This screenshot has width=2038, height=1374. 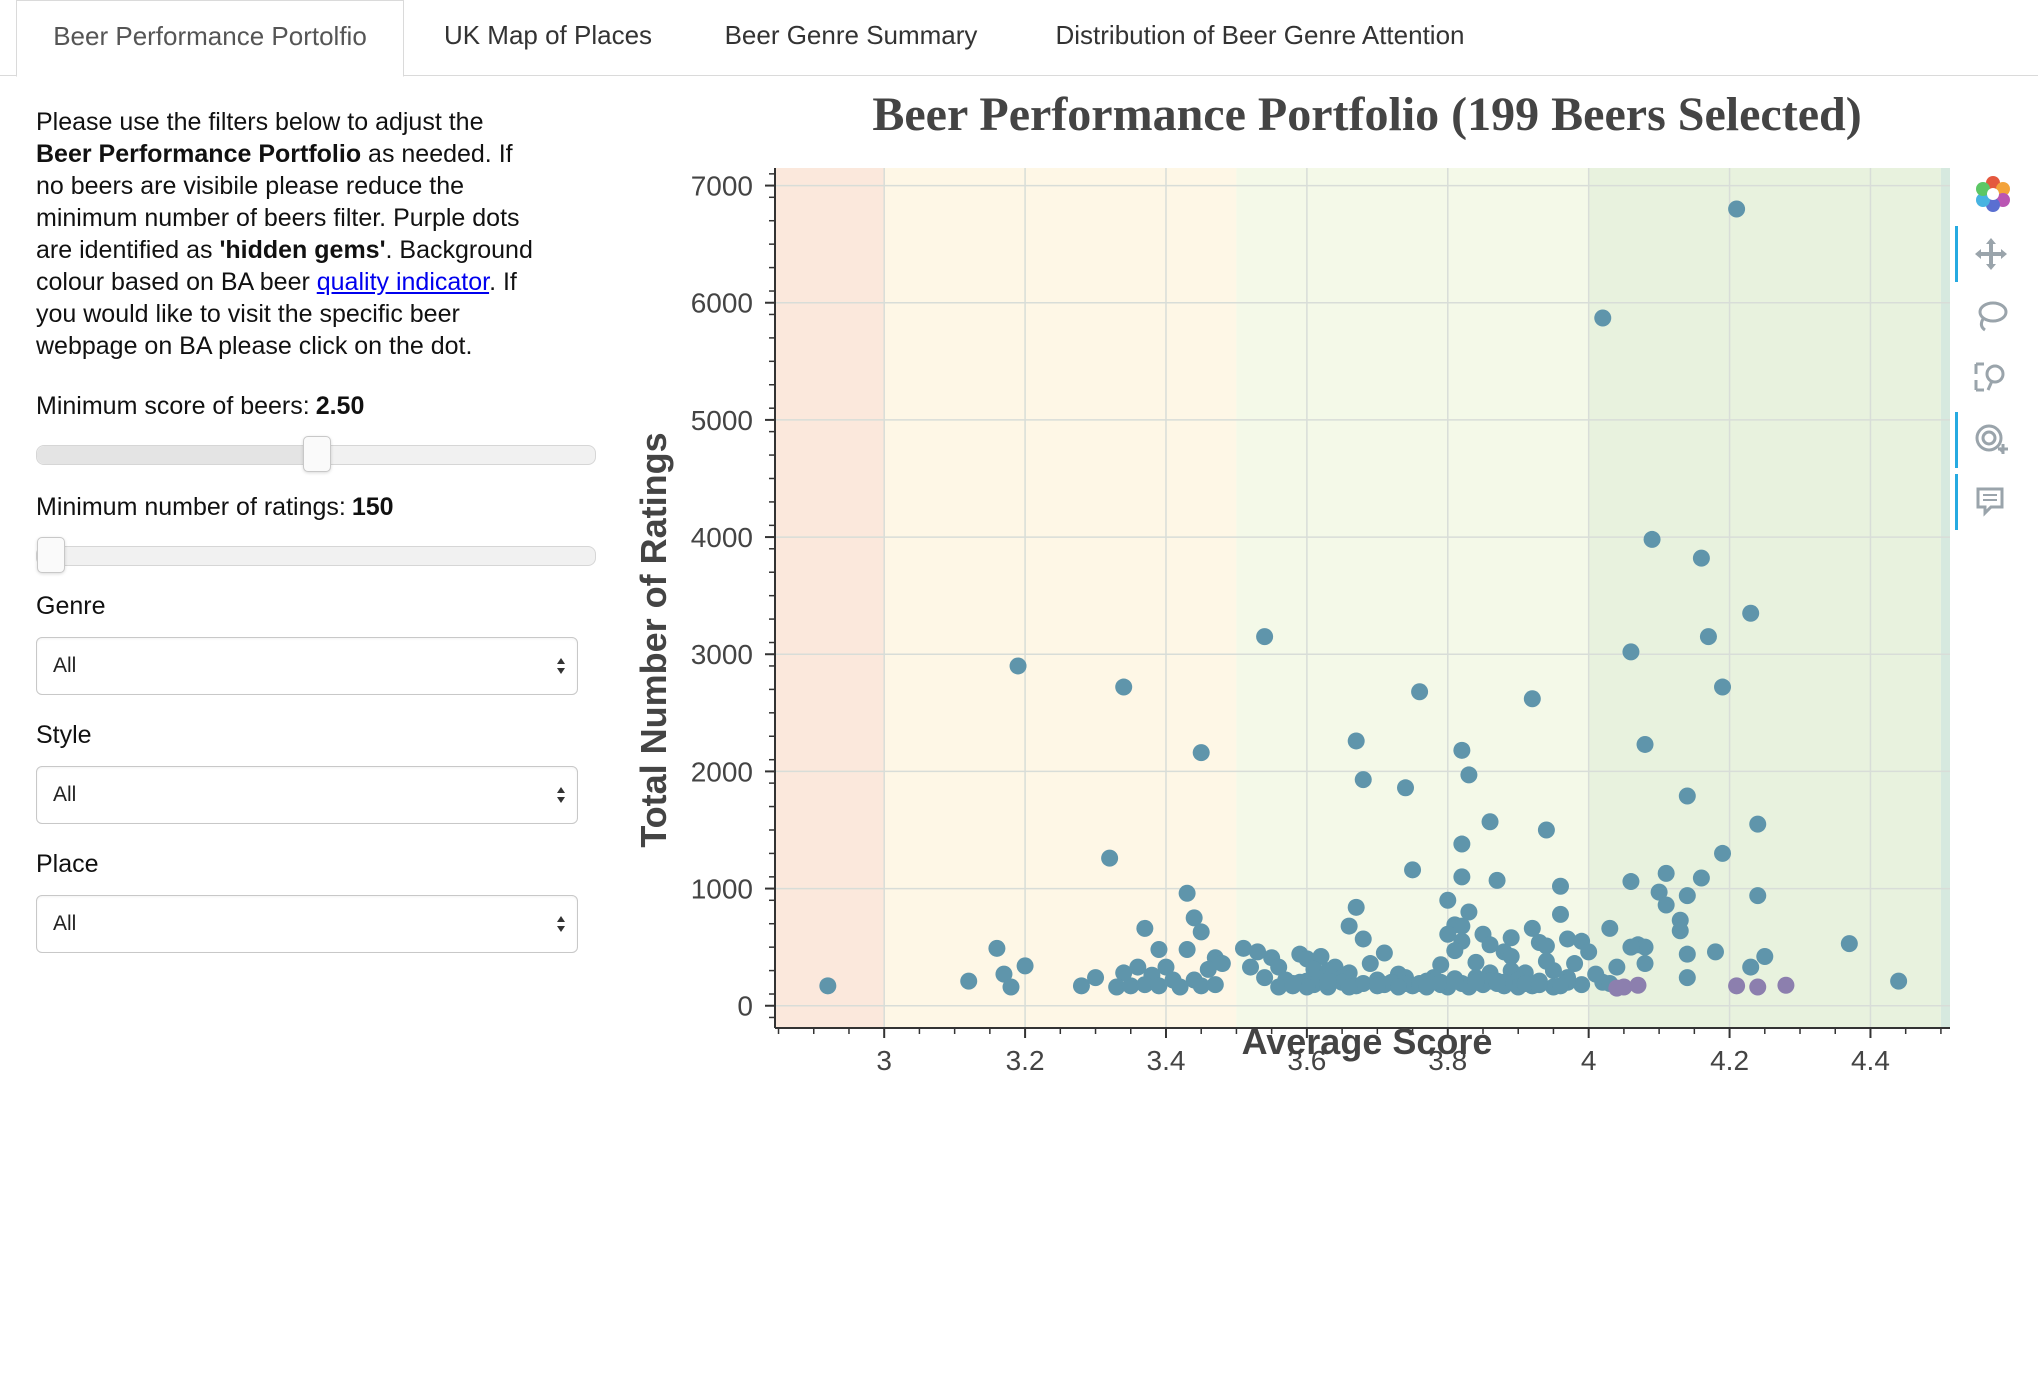 I want to click on style-select: All, so click(x=307, y=795).